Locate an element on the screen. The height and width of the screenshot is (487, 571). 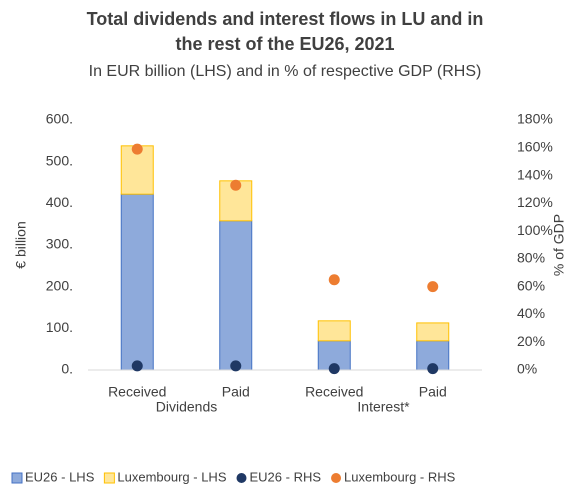
y2-tick-label: 180% is located at coordinates (535, 119).